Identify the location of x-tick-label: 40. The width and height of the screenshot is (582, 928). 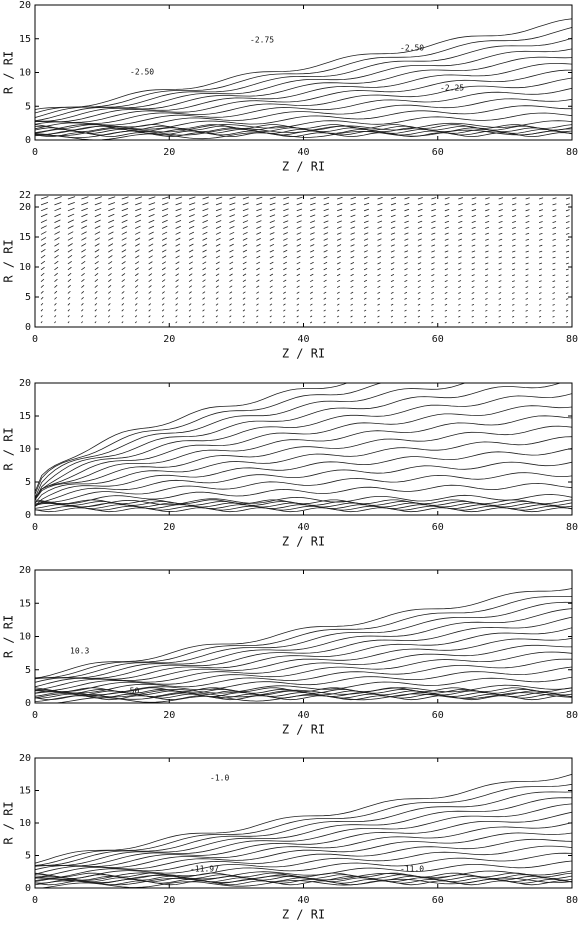
(303, 900).